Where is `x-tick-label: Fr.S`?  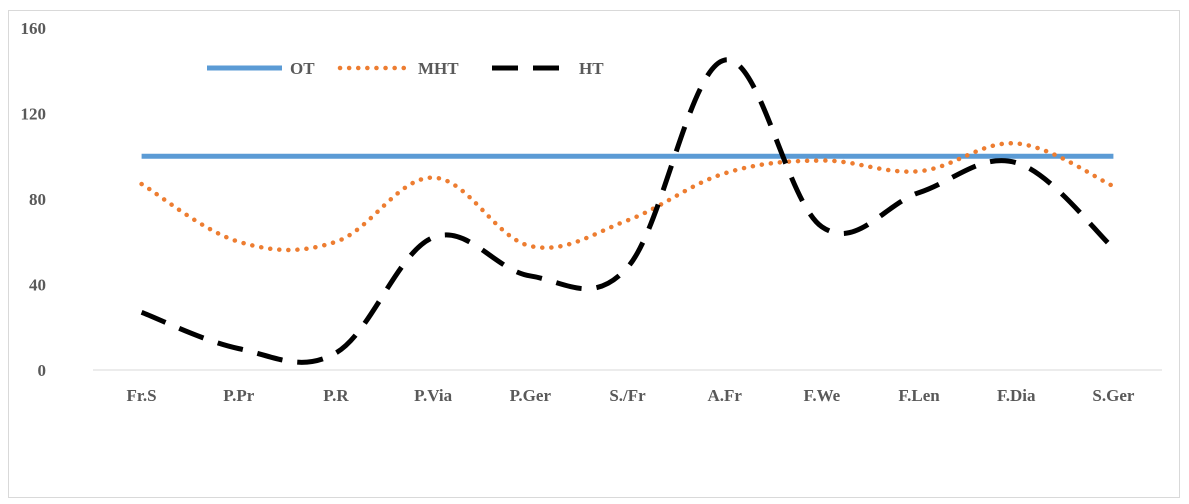 x-tick-label: Fr.S is located at coordinates (142, 395).